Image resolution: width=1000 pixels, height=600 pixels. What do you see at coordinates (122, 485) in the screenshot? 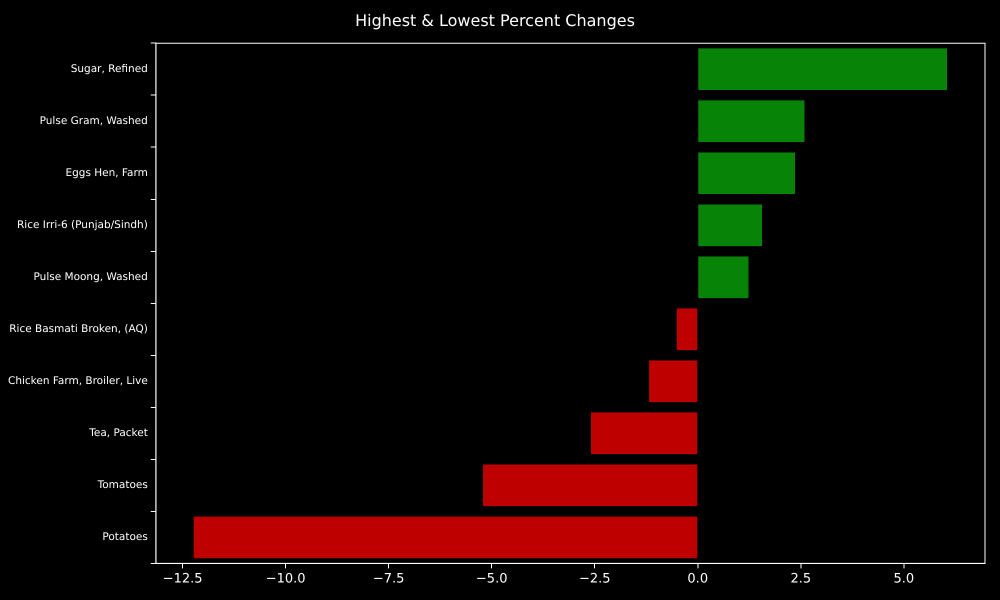
I see `y-tick-label: Tomatoes` at bounding box center [122, 485].